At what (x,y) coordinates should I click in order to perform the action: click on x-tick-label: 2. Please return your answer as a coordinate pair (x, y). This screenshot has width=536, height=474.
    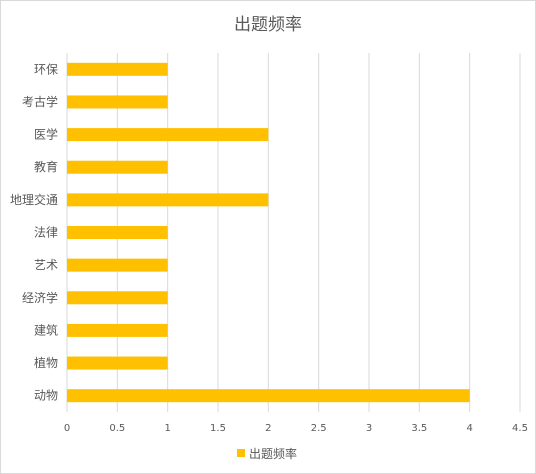
    Looking at the image, I should click on (268, 428).